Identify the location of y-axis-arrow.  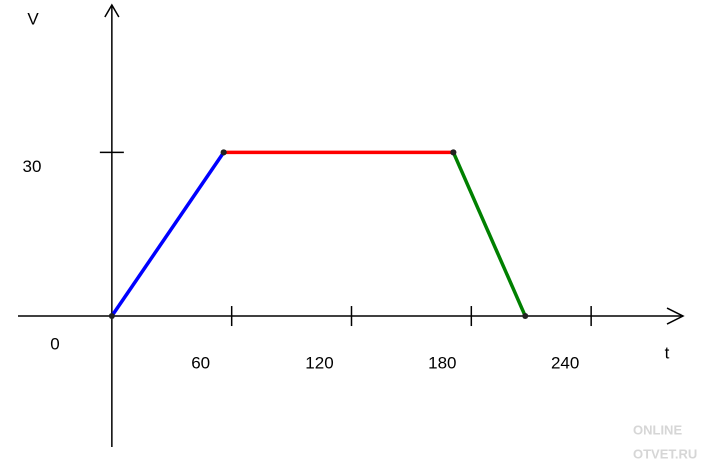
(112, 10).